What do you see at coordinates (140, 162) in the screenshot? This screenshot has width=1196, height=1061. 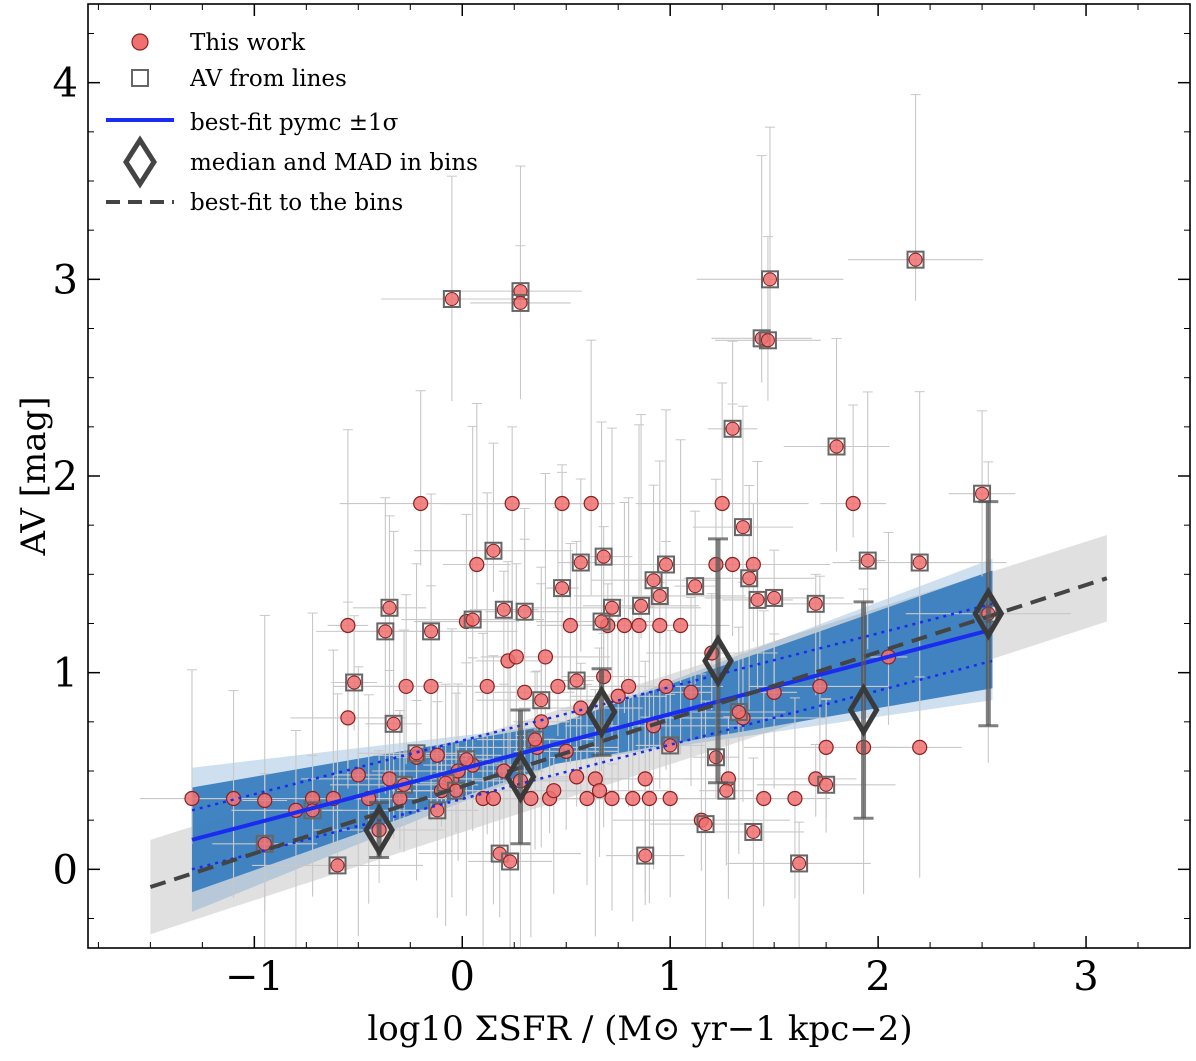 I see `legend-marker-diamond` at bounding box center [140, 162].